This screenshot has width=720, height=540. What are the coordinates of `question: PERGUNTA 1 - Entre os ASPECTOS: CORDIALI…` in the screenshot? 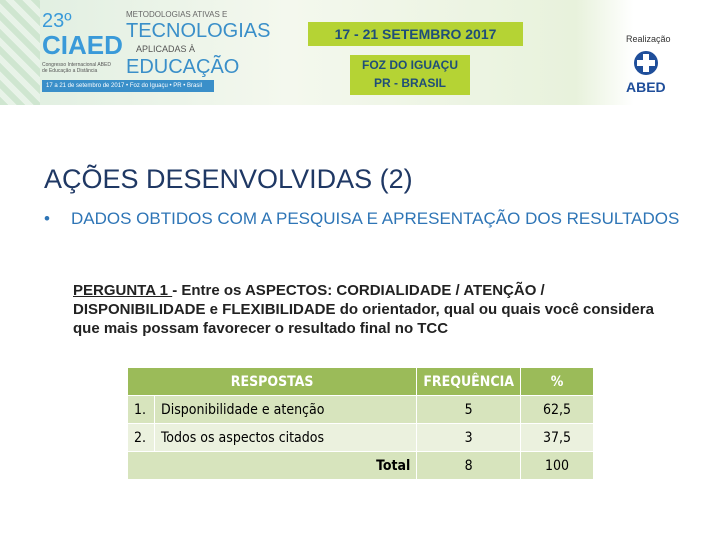 It's located at (368, 309).